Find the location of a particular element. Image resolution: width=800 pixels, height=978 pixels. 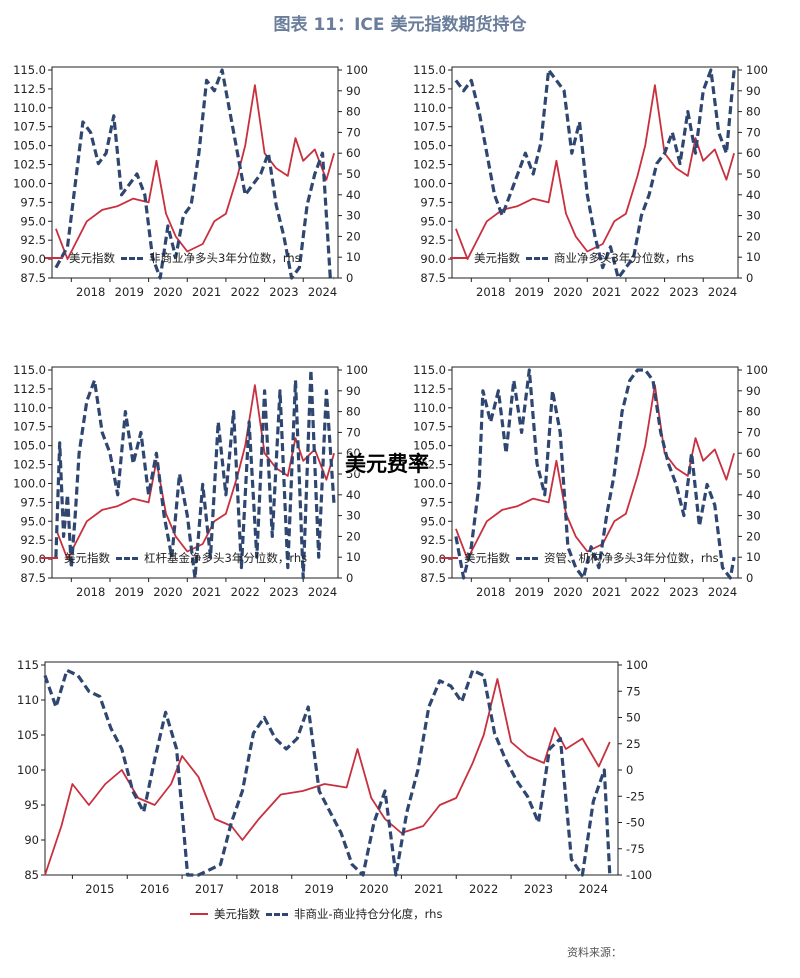

left-tick-label: 110 is located at coordinates (28, 700).